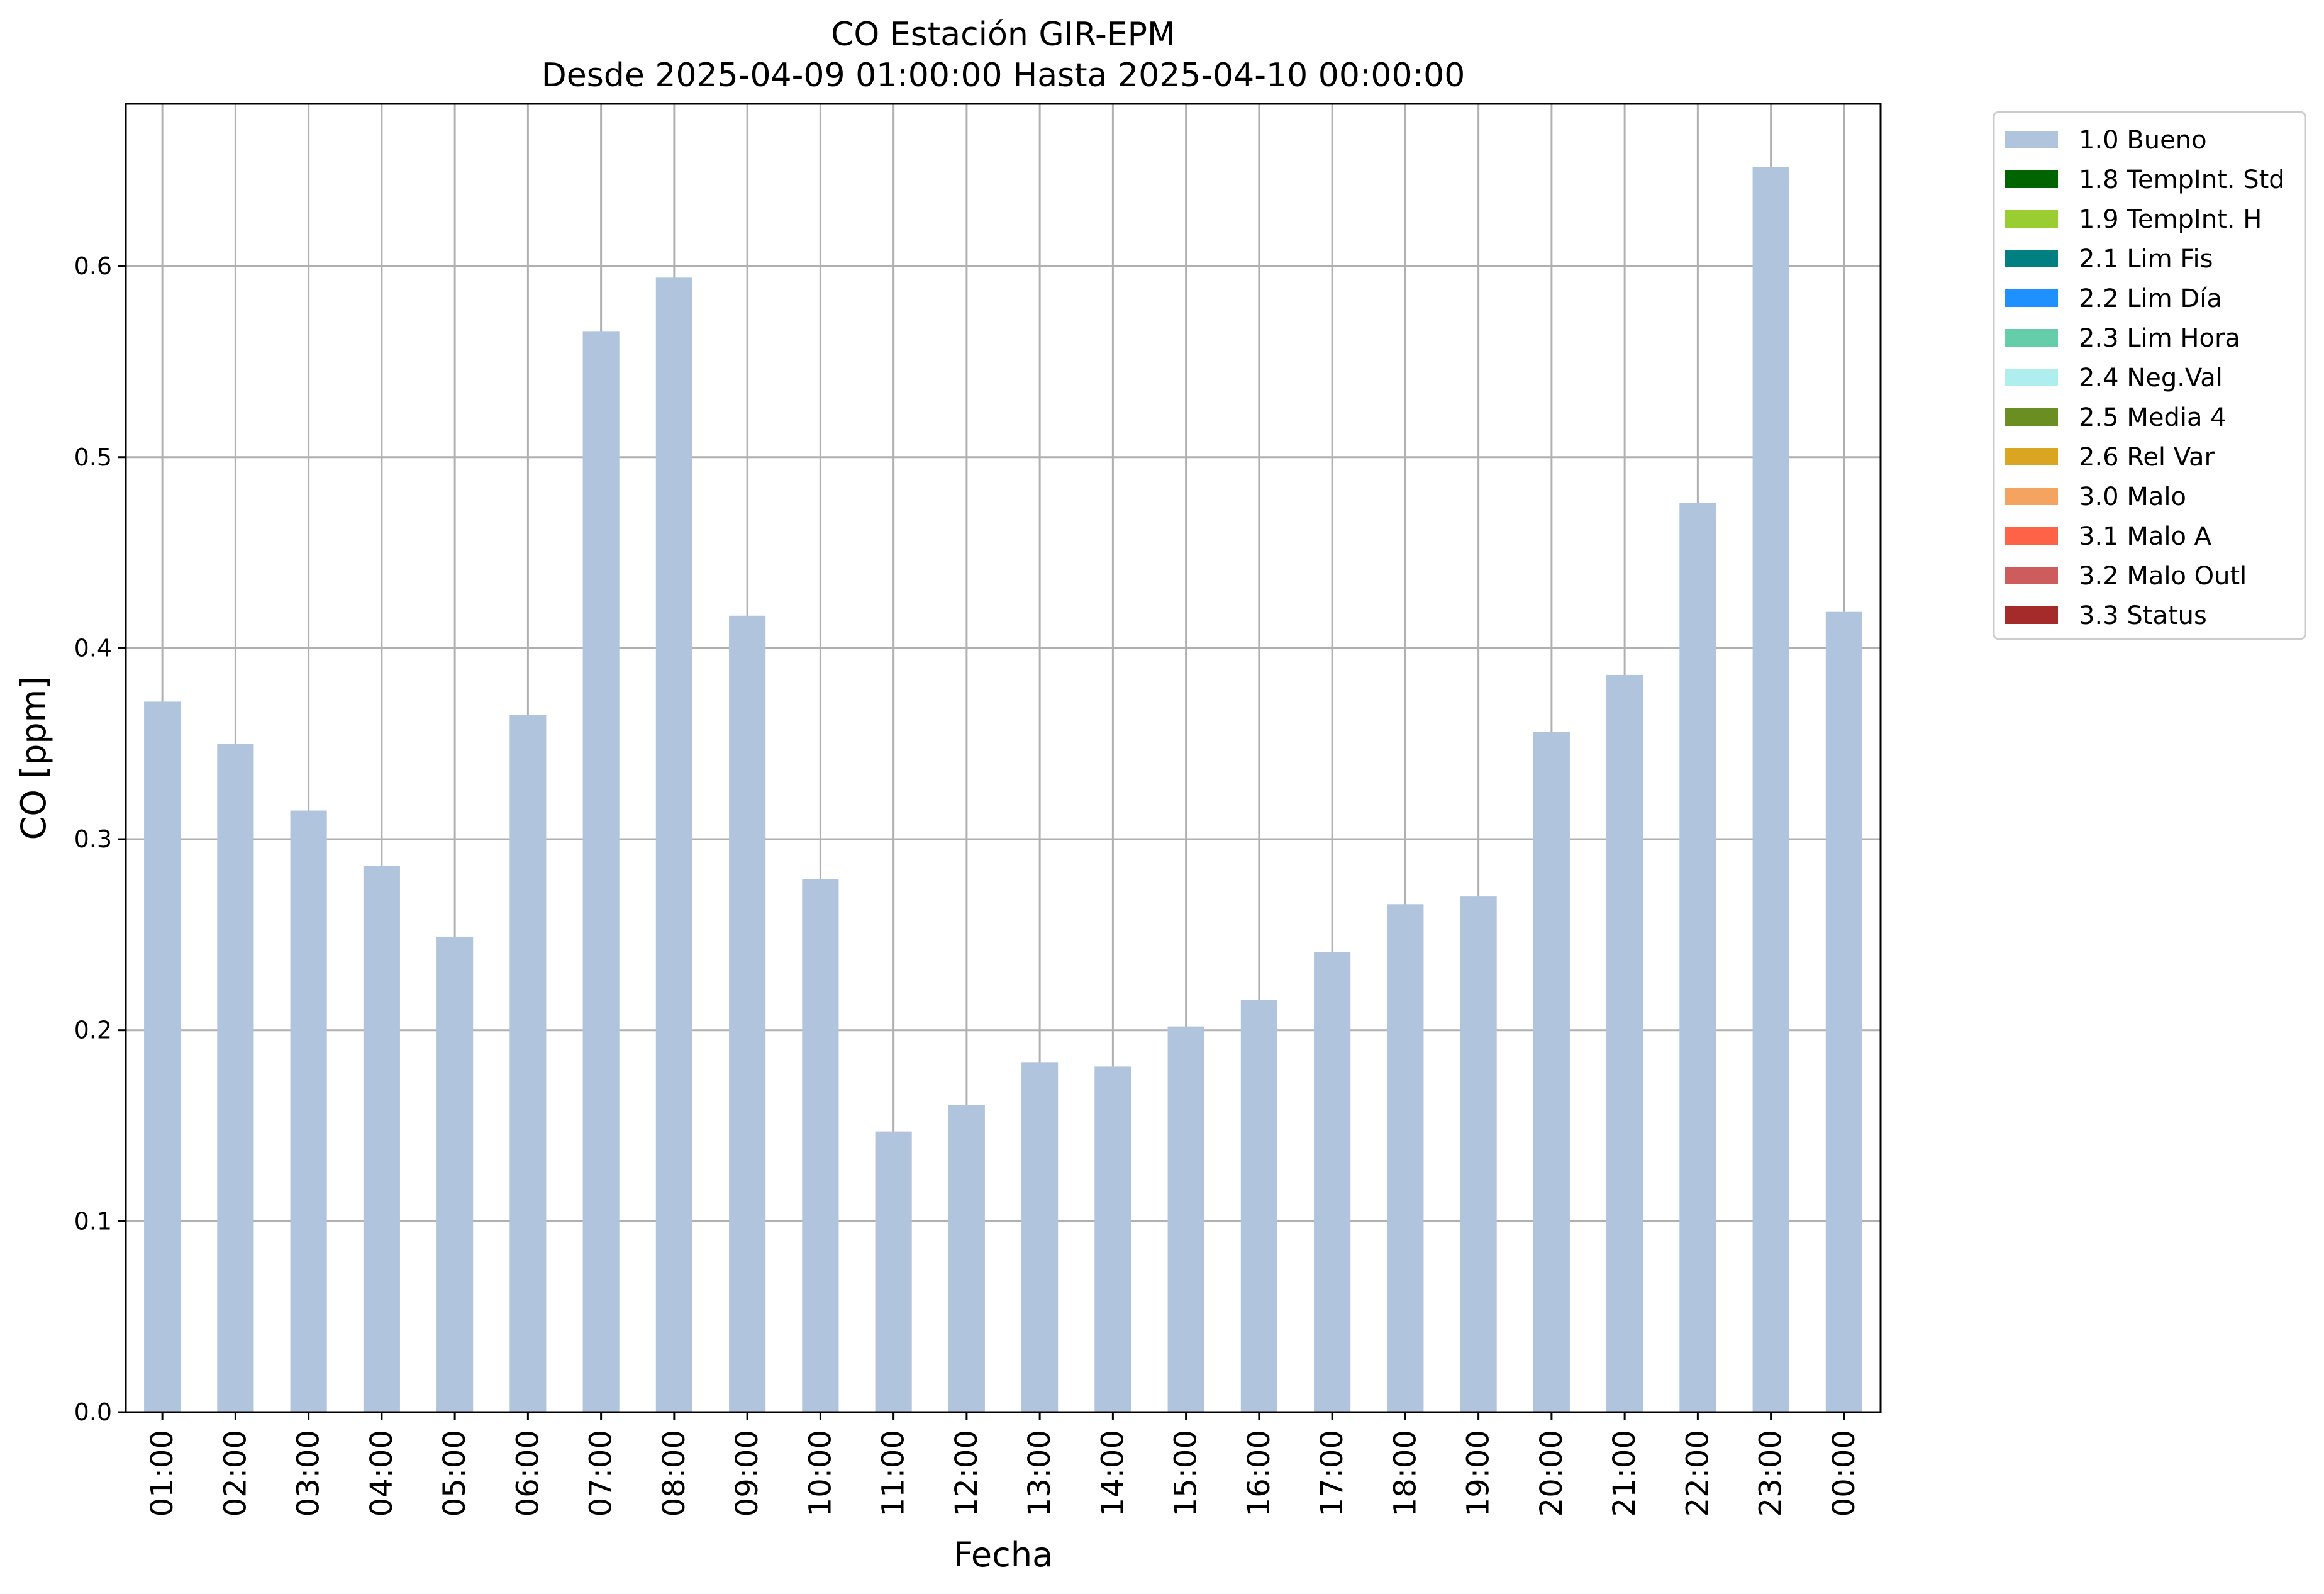  Describe the element at coordinates (2147, 457) in the screenshot. I see `legend-label: 2.6 Rel Var` at that location.